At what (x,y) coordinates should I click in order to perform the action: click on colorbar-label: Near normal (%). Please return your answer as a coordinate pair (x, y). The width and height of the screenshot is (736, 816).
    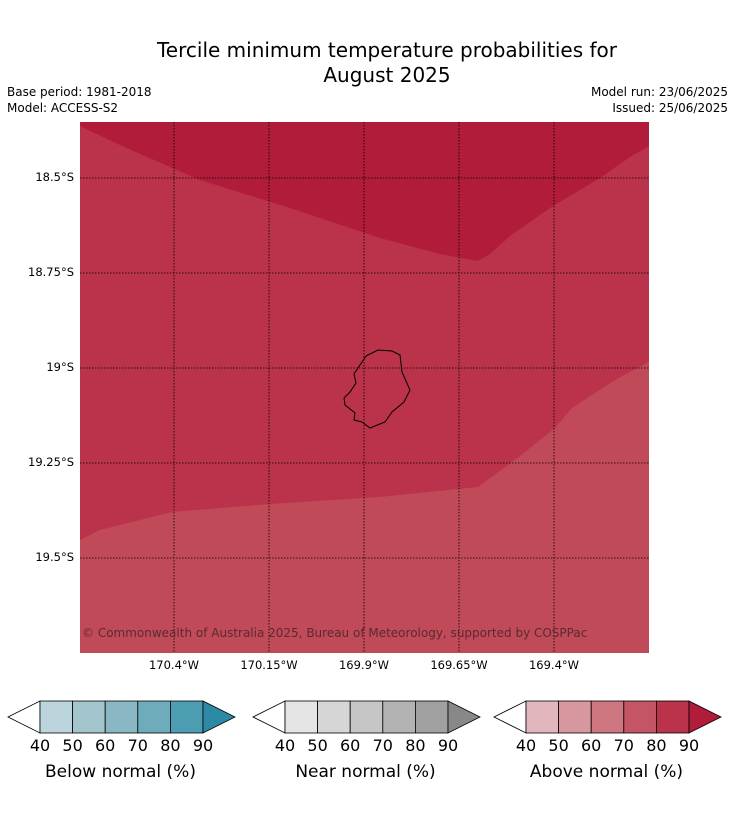
    Looking at the image, I should click on (365, 772).